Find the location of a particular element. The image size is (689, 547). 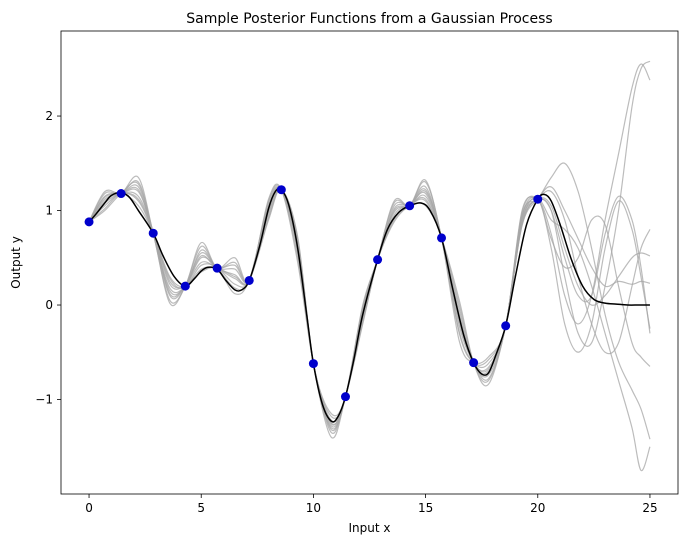

x-tick-label: 10 is located at coordinates (313, 508).